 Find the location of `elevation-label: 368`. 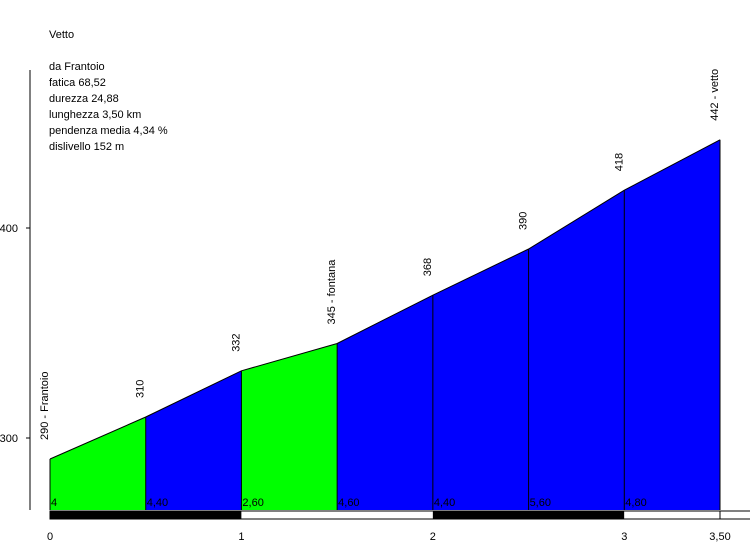

elevation-label: 368 is located at coordinates (428, 267).